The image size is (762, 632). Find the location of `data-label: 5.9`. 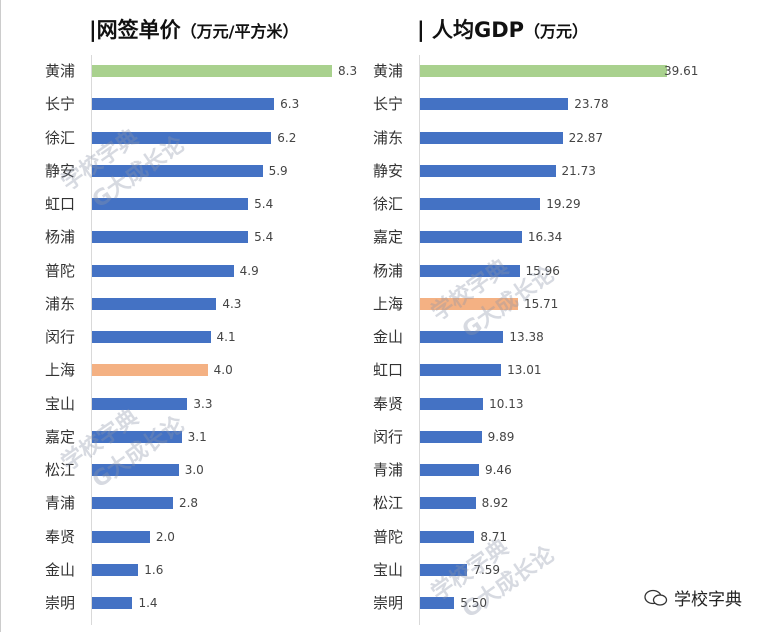

data-label: 5.9 is located at coordinates (278, 170).